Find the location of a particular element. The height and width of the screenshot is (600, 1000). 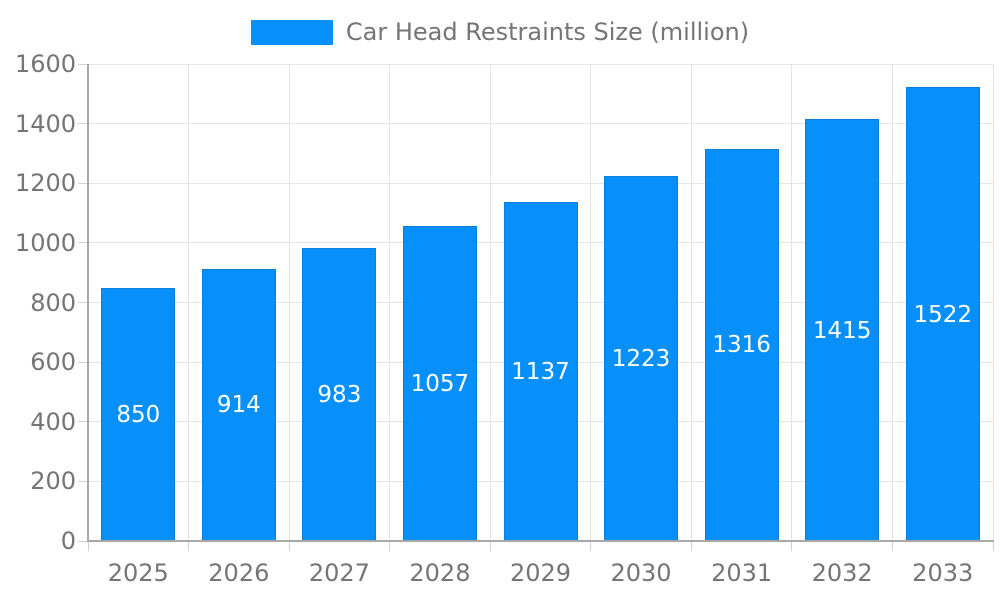

bar-value-label: 1415 is located at coordinates (842, 330).